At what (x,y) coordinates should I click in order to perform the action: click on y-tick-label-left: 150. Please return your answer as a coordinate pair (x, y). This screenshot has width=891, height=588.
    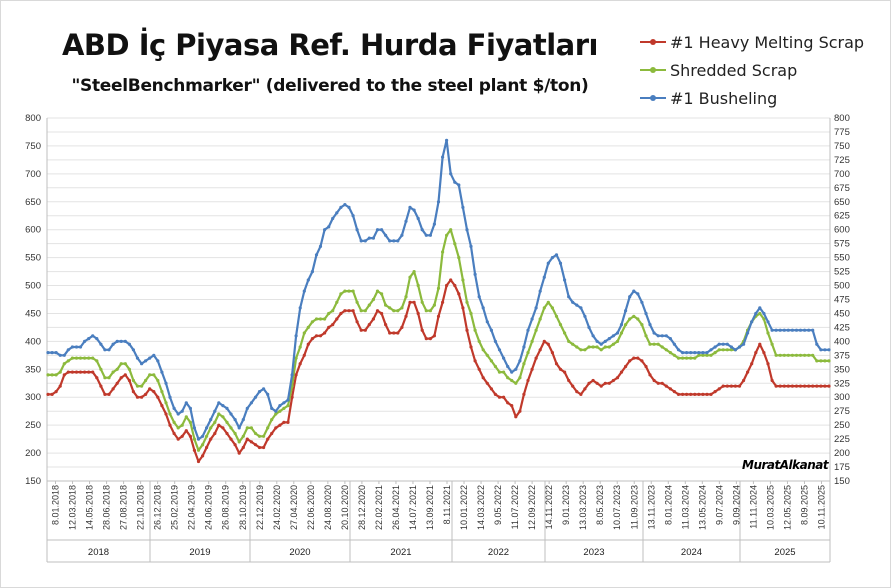
    Looking at the image, I should click on (33, 481).